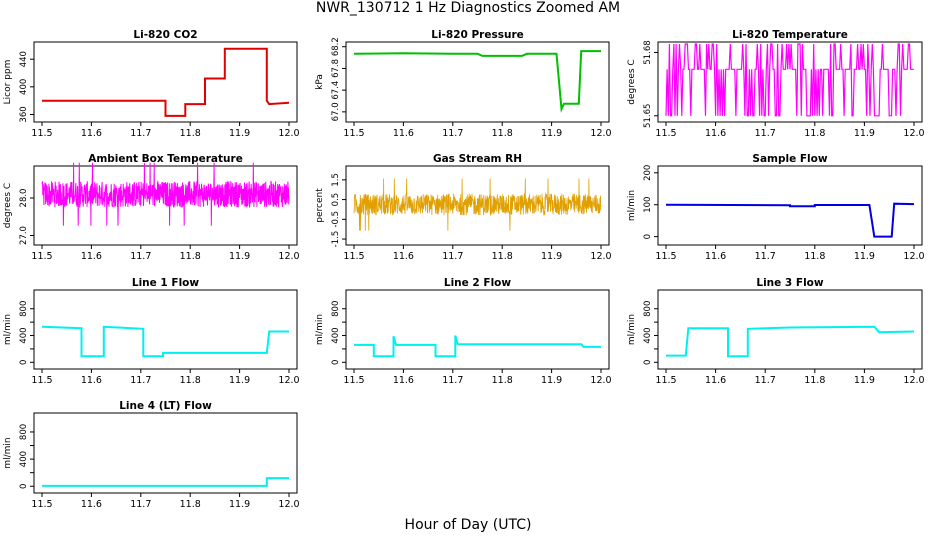  Describe the element at coordinates (320, 82) in the screenshot. I see `panel-ylabel: kPa` at that location.